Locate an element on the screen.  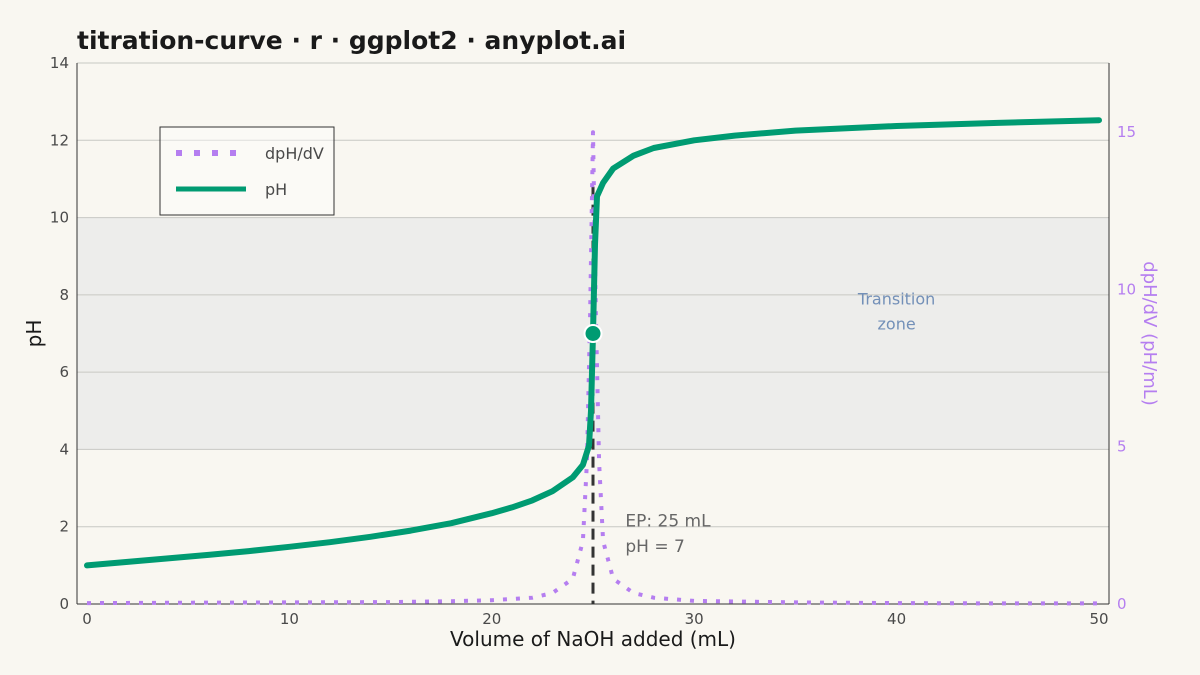
legend-label-ph: pH is located at coordinates (276, 189).